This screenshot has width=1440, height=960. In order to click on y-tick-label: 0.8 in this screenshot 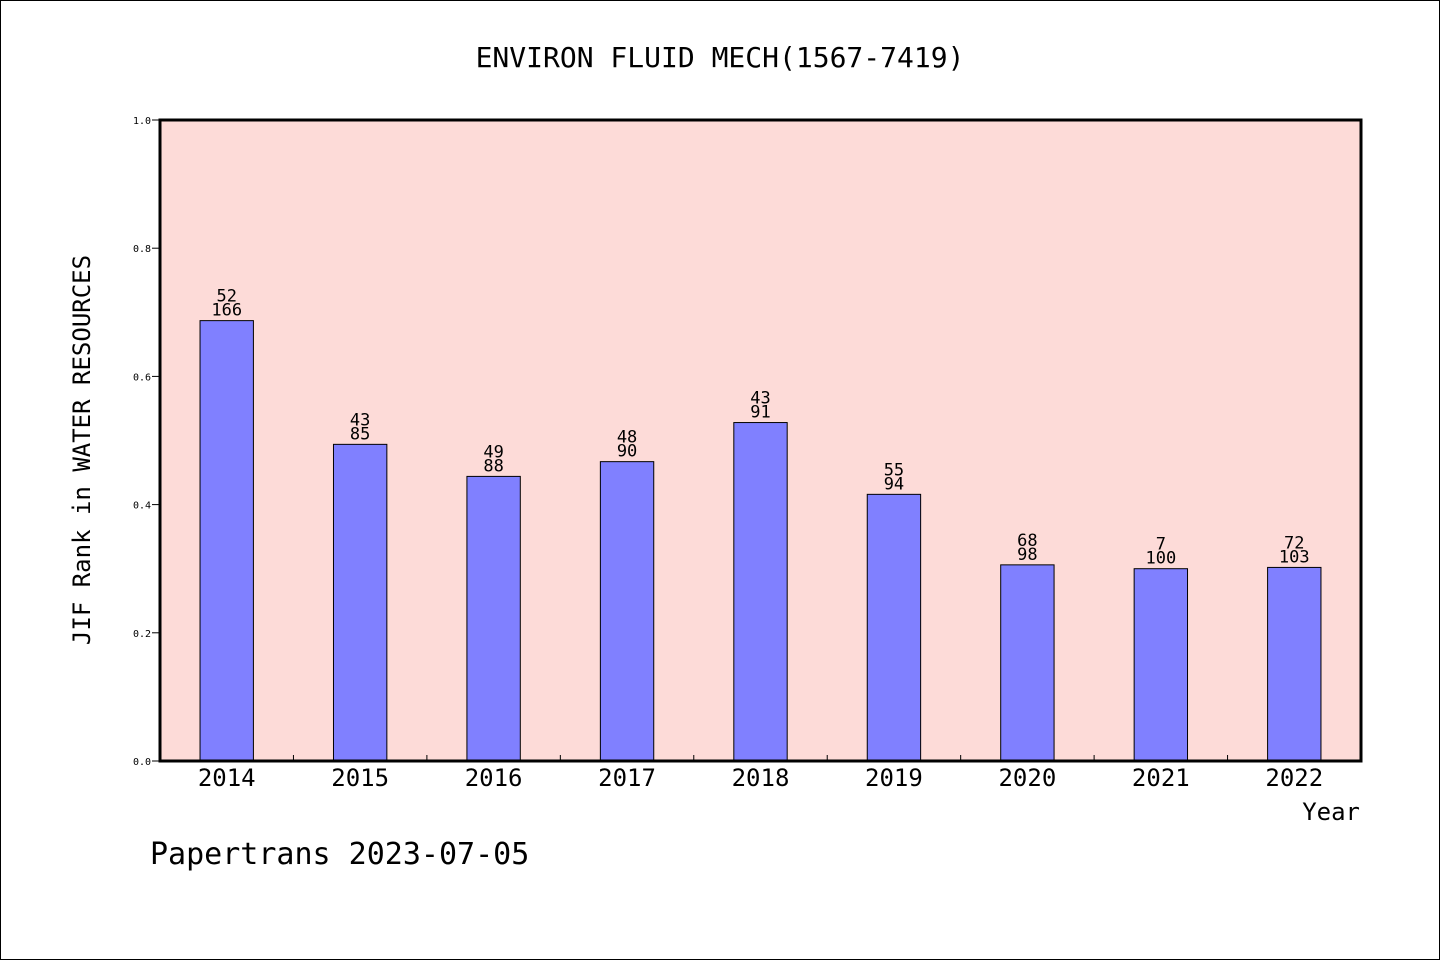, I will do `click(142, 249)`.